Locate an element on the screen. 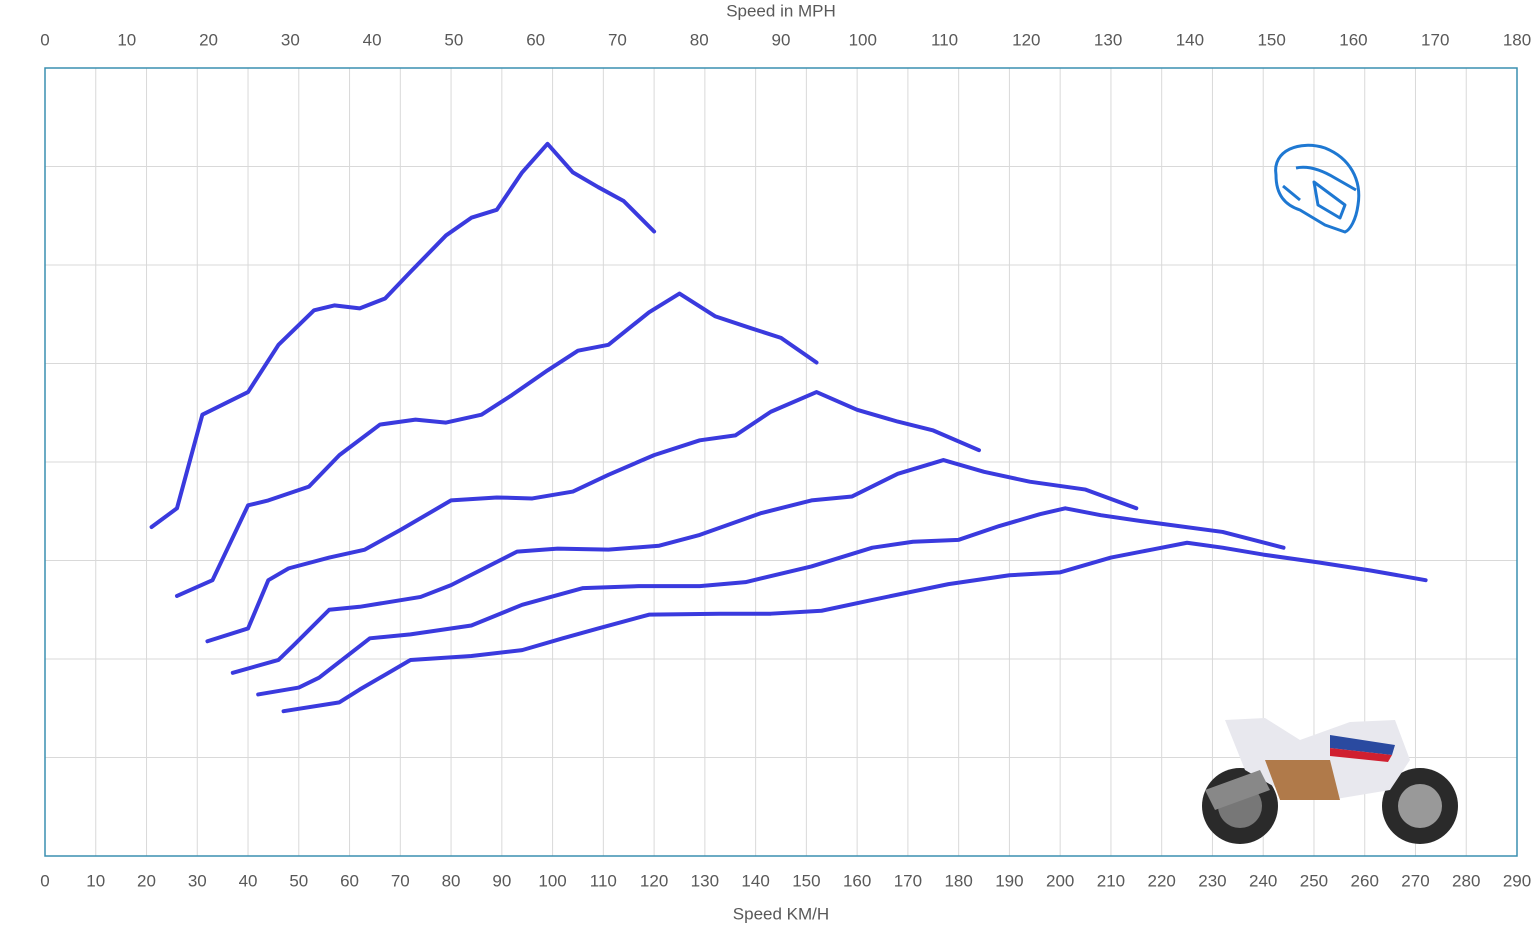  top-tick-label: 90 is located at coordinates (781, 39).